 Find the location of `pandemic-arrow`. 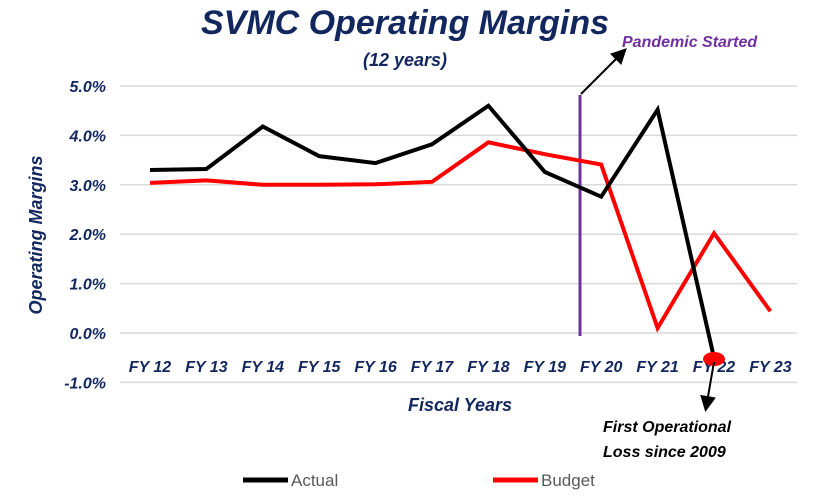

pandemic-arrow is located at coordinates (603, 71).